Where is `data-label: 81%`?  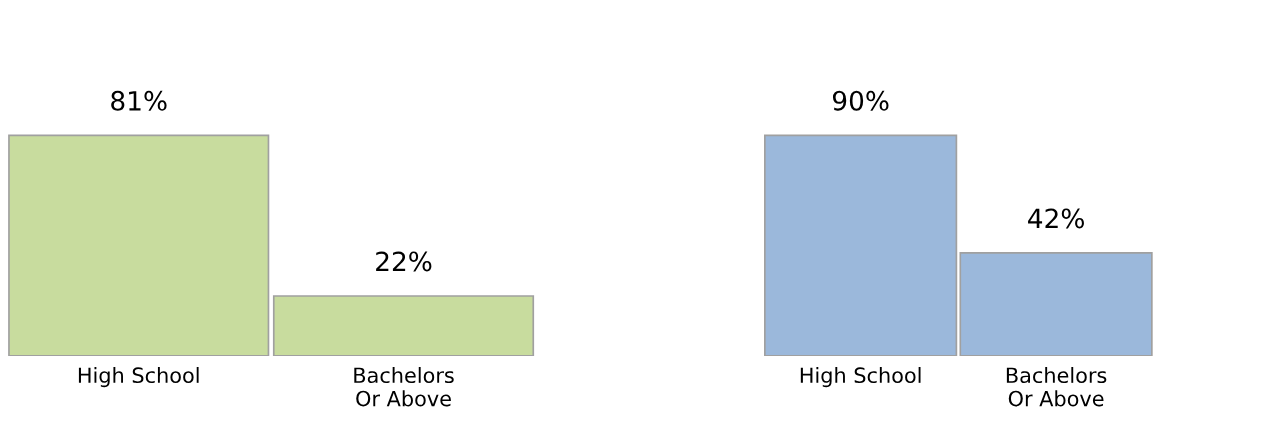
data-label: 81% is located at coordinates (139, 100).